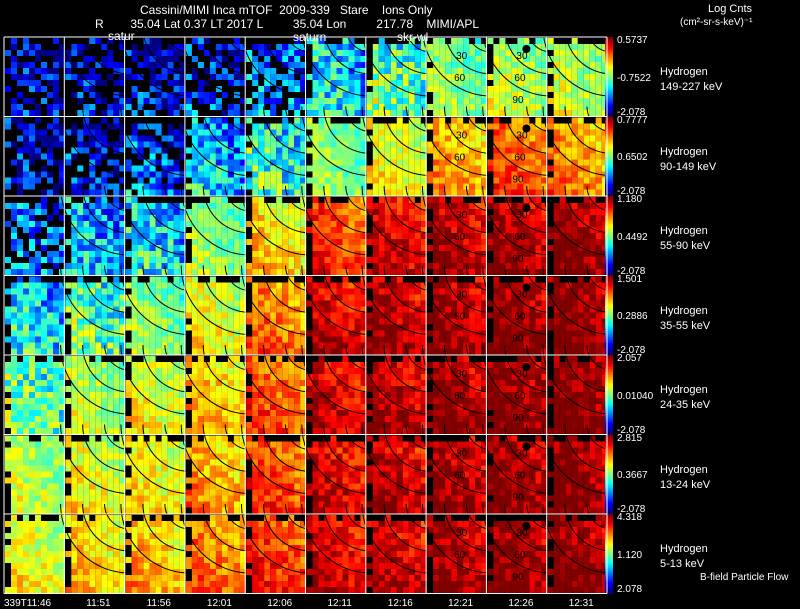 This screenshot has height=609, width=800. What do you see at coordinates (35, 315) in the screenshot?
I see `heatmap-cell-r3-c0` at bounding box center [35, 315].